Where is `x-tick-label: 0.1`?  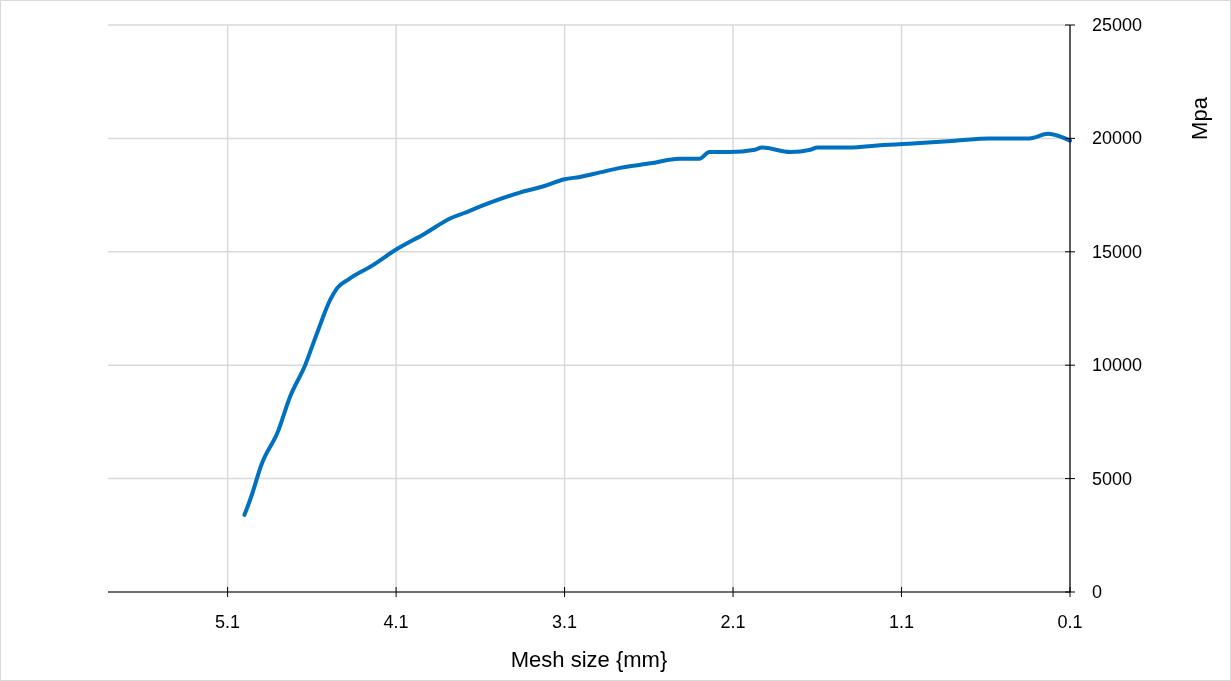
x-tick-label: 0.1 is located at coordinates (1070, 622).